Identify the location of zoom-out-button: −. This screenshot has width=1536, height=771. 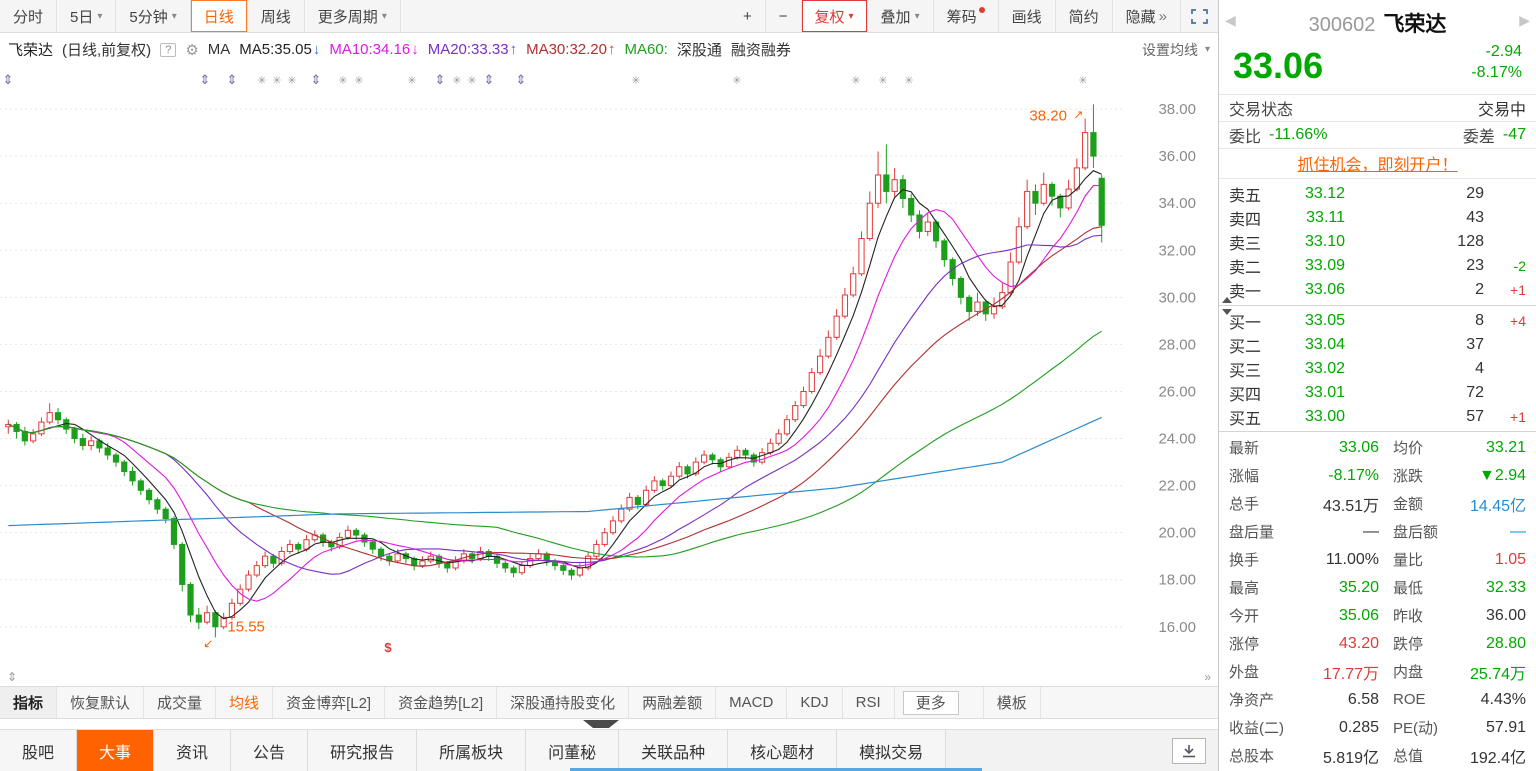
(784, 16).